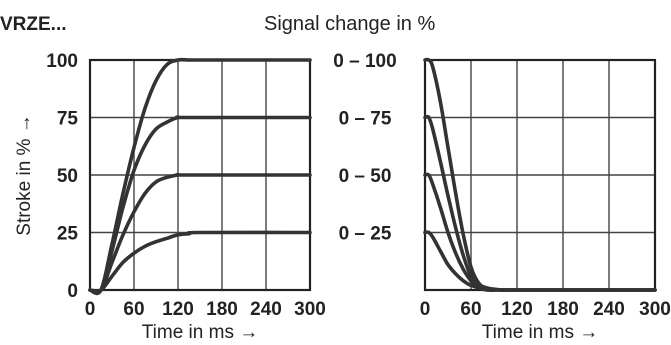 The image size is (671, 345). What do you see at coordinates (200, 332) in the screenshot?
I see `left-x-axis-label: Time in ms →` at bounding box center [200, 332].